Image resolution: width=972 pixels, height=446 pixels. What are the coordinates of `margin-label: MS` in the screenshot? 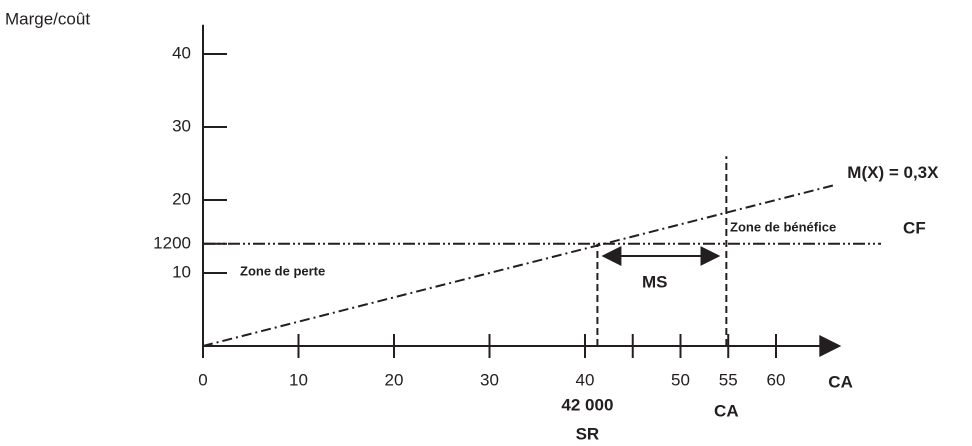 It's located at (655, 281).